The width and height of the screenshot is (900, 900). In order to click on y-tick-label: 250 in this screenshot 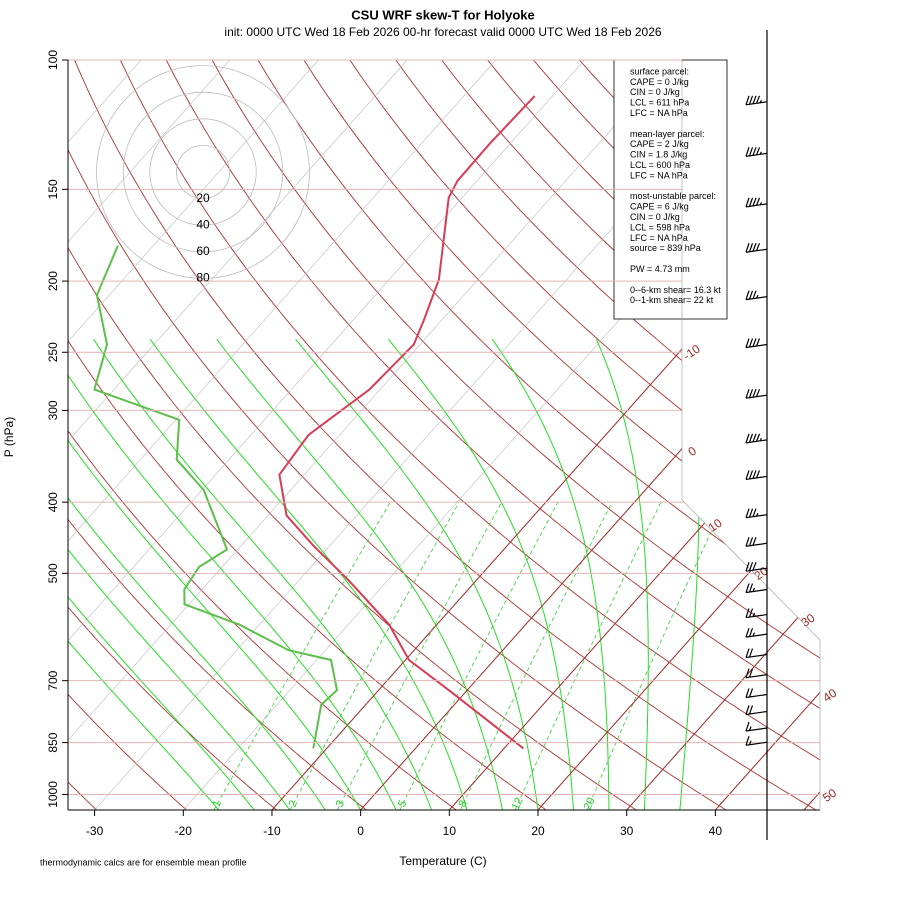, I will do `click(53, 352)`.